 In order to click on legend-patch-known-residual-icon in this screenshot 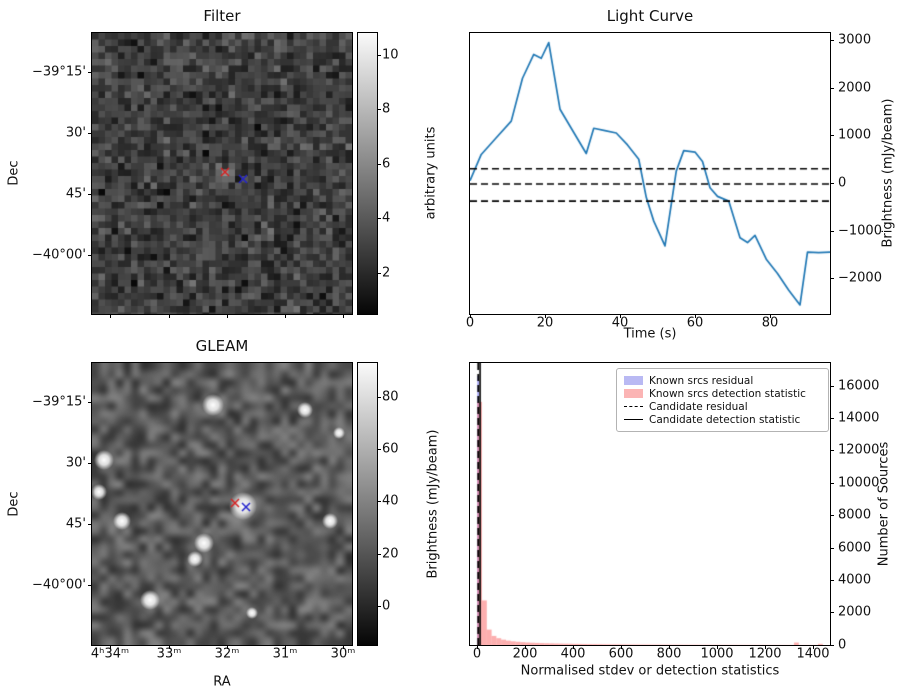, I will do `click(633, 380)`.